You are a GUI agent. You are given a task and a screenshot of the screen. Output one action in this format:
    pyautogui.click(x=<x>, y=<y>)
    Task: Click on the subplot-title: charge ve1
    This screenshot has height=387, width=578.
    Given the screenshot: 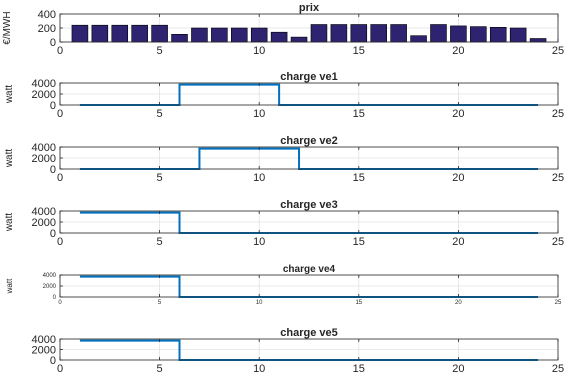 What is the action you would take?
    pyautogui.click(x=308, y=77)
    